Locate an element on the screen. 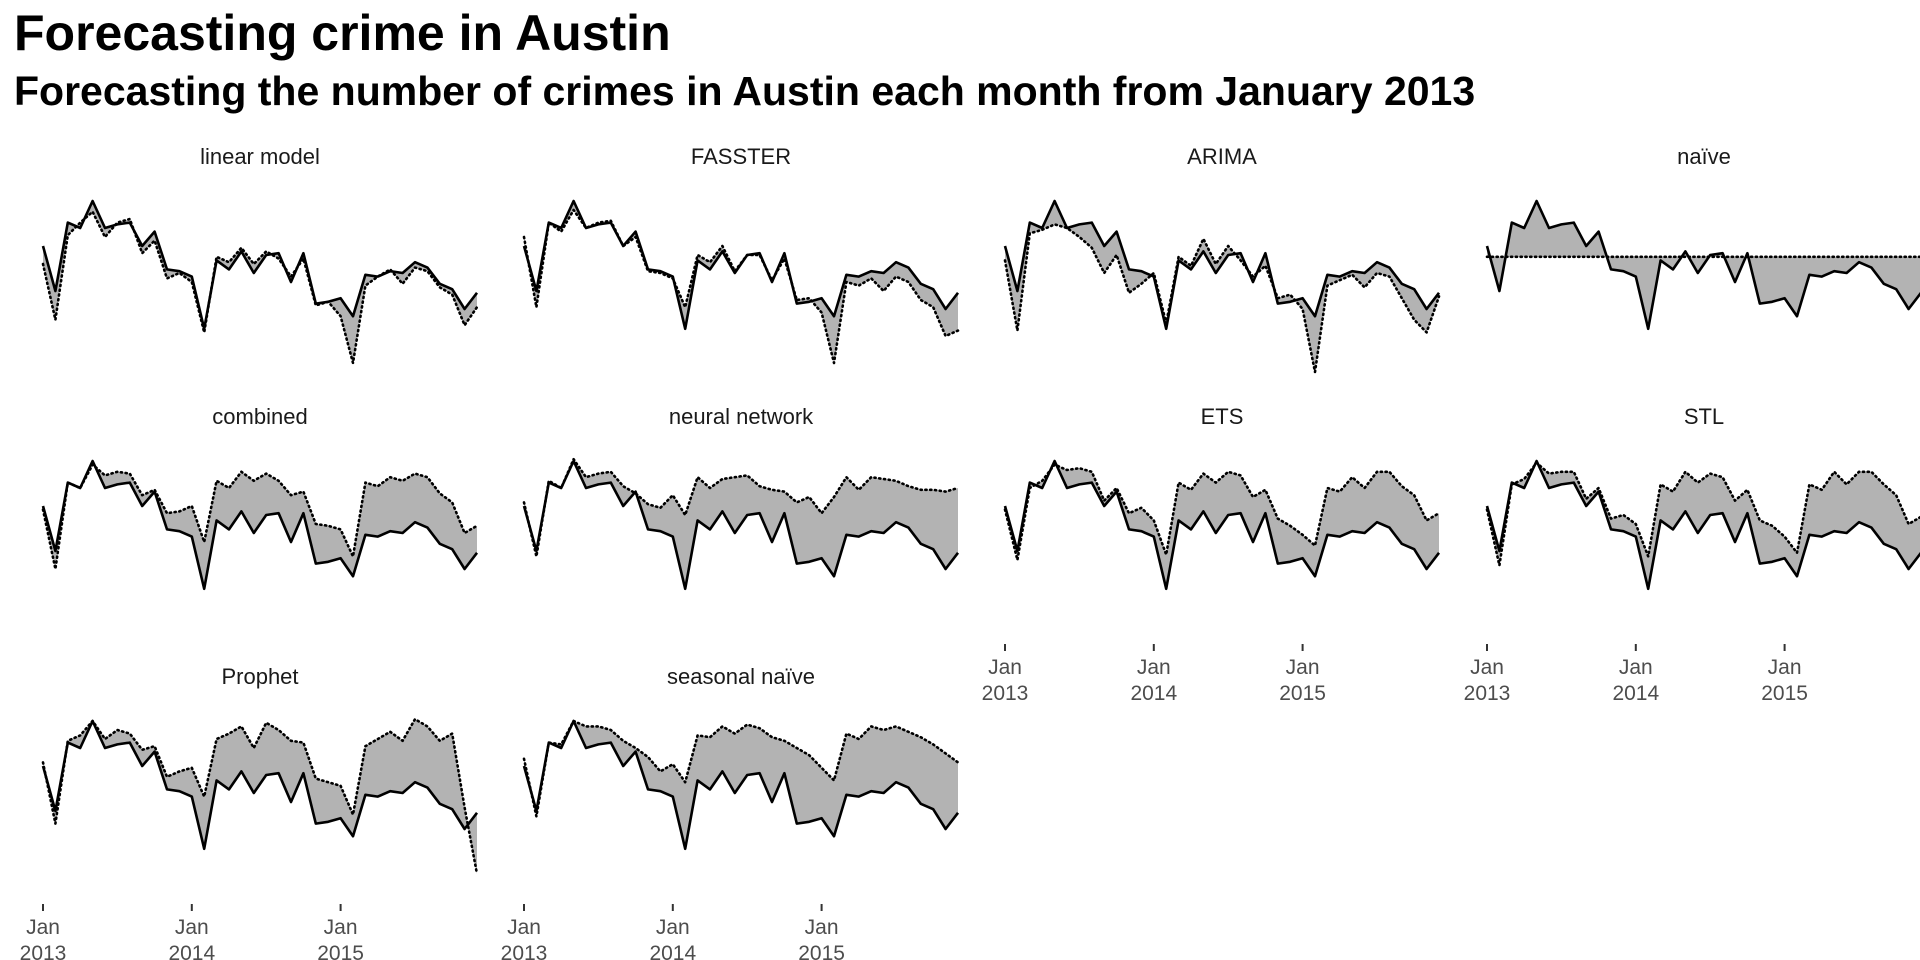 This screenshot has width=1920, height=960. x-tick-label-seasonal-naive-jan-2014: Jan 2014 is located at coordinates (672, 938).